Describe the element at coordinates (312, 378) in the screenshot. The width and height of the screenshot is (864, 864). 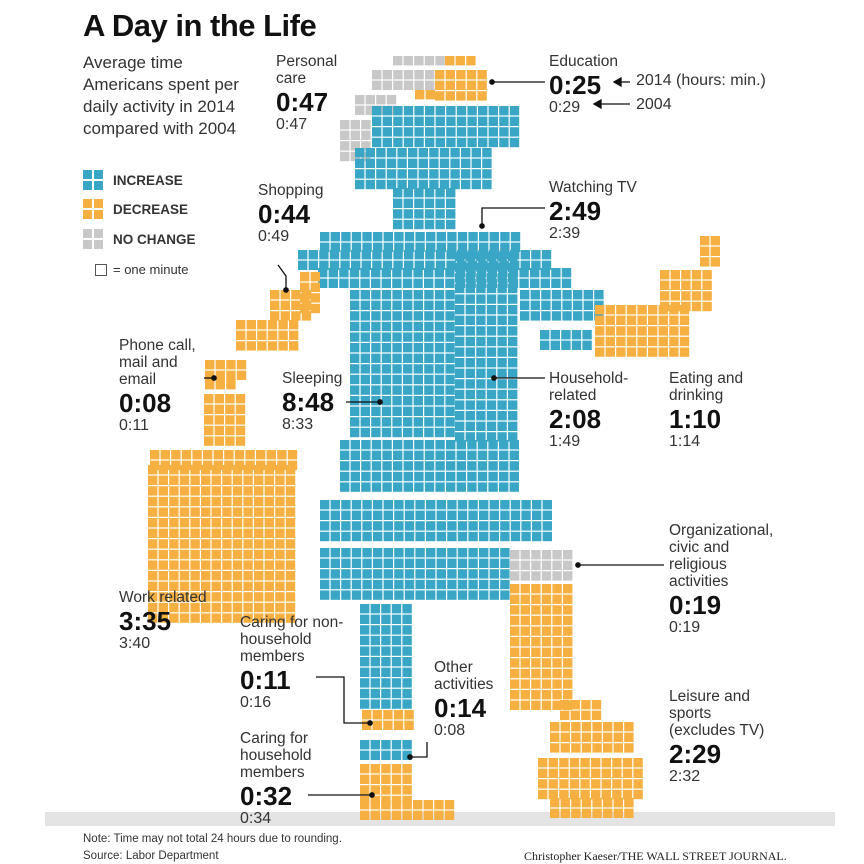
I see `activity-name: Sleeping` at that location.